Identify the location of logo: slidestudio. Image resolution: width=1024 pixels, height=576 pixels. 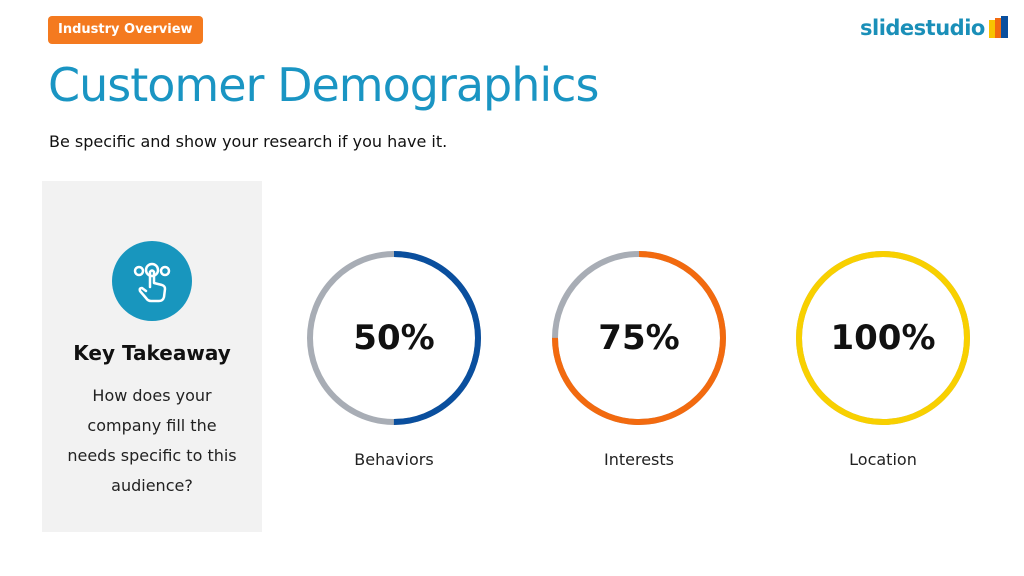
(934, 28).